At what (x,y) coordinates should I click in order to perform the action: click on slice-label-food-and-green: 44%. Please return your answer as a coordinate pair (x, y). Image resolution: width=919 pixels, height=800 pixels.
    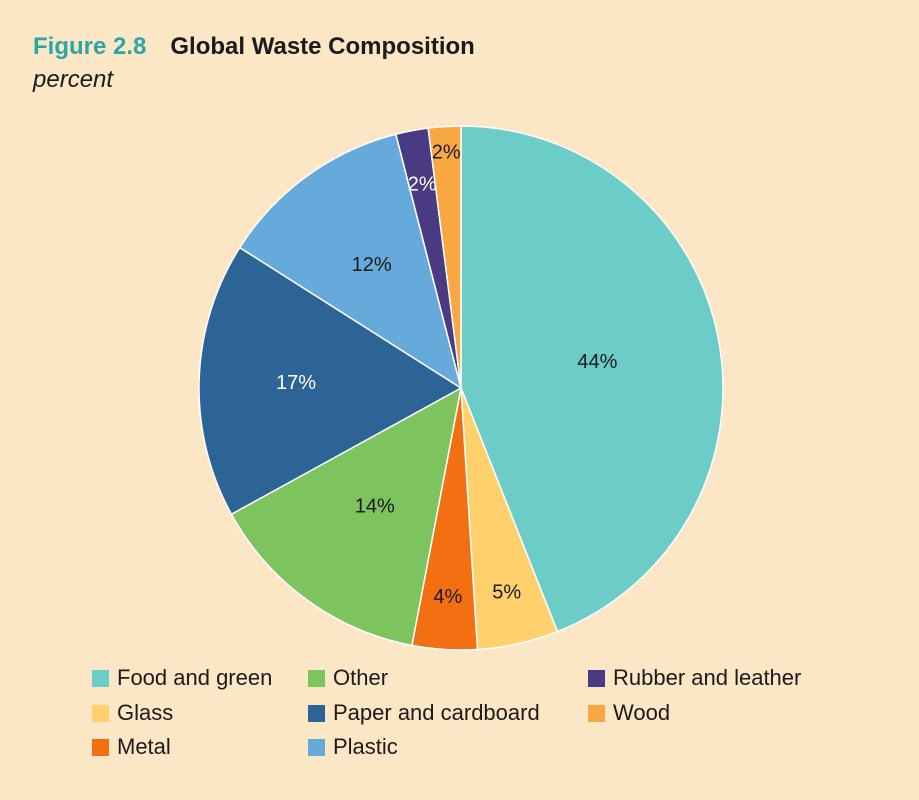
    Looking at the image, I should click on (597, 362).